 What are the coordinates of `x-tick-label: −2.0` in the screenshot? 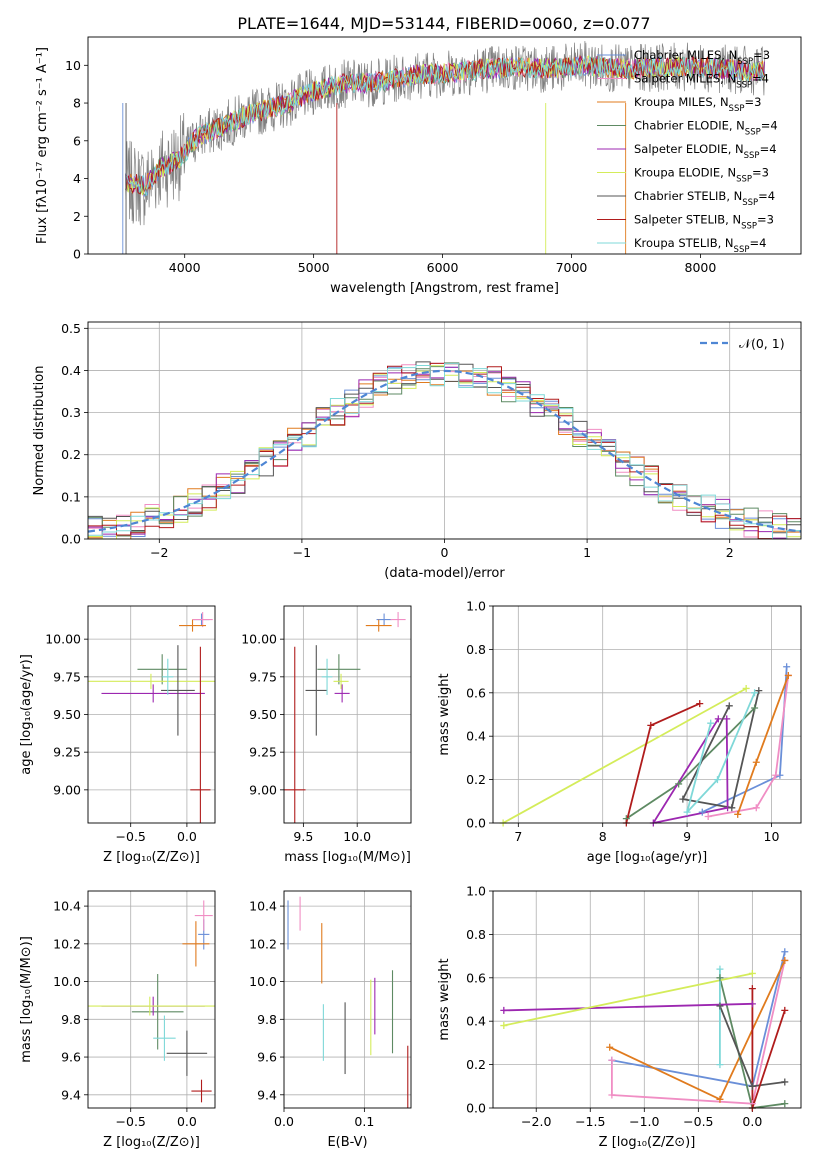 It's located at (536, 1121).